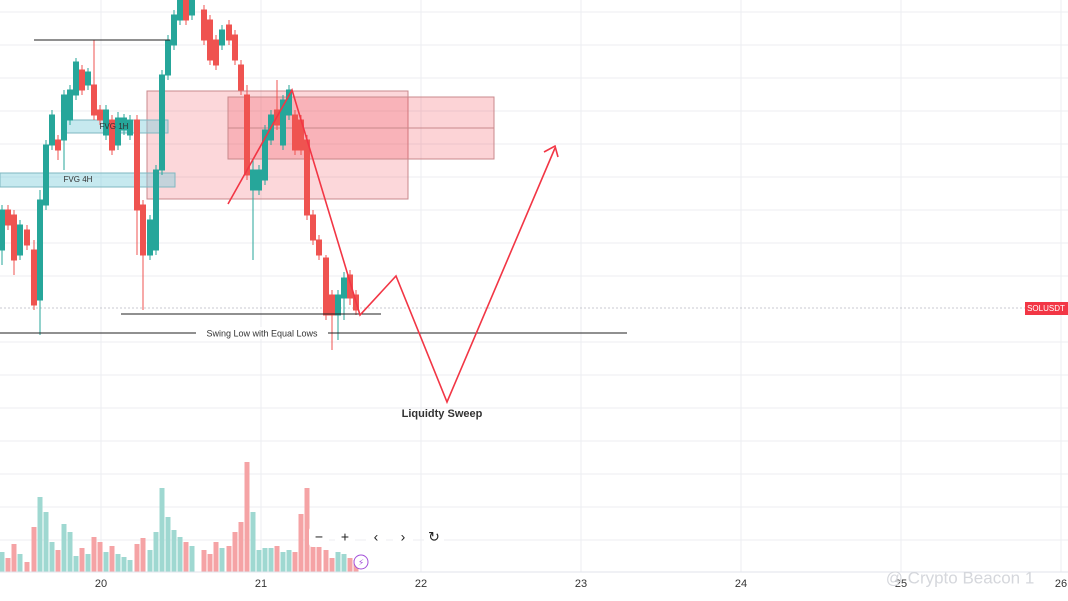 This screenshot has width=1068, height=601. I want to click on x-axis-label: 24, so click(741, 584).